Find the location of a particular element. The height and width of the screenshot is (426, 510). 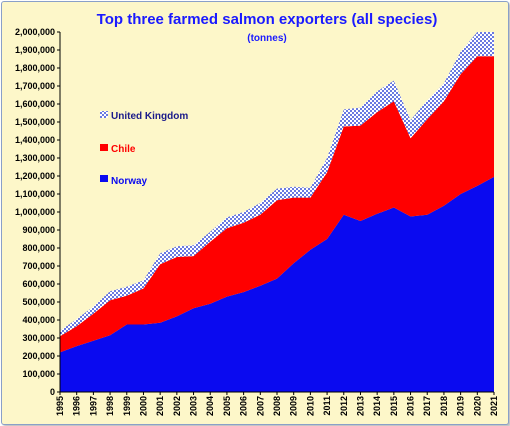

y-tick-label: 1,900,000 is located at coordinates (35, 50).